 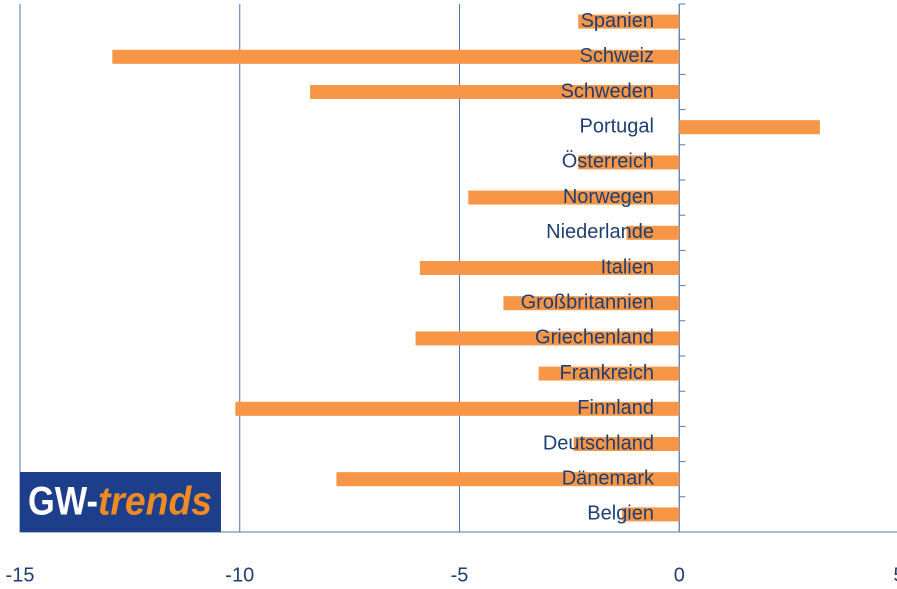 What do you see at coordinates (239, 575) in the screenshot?
I see `x-tick-label: -10` at bounding box center [239, 575].